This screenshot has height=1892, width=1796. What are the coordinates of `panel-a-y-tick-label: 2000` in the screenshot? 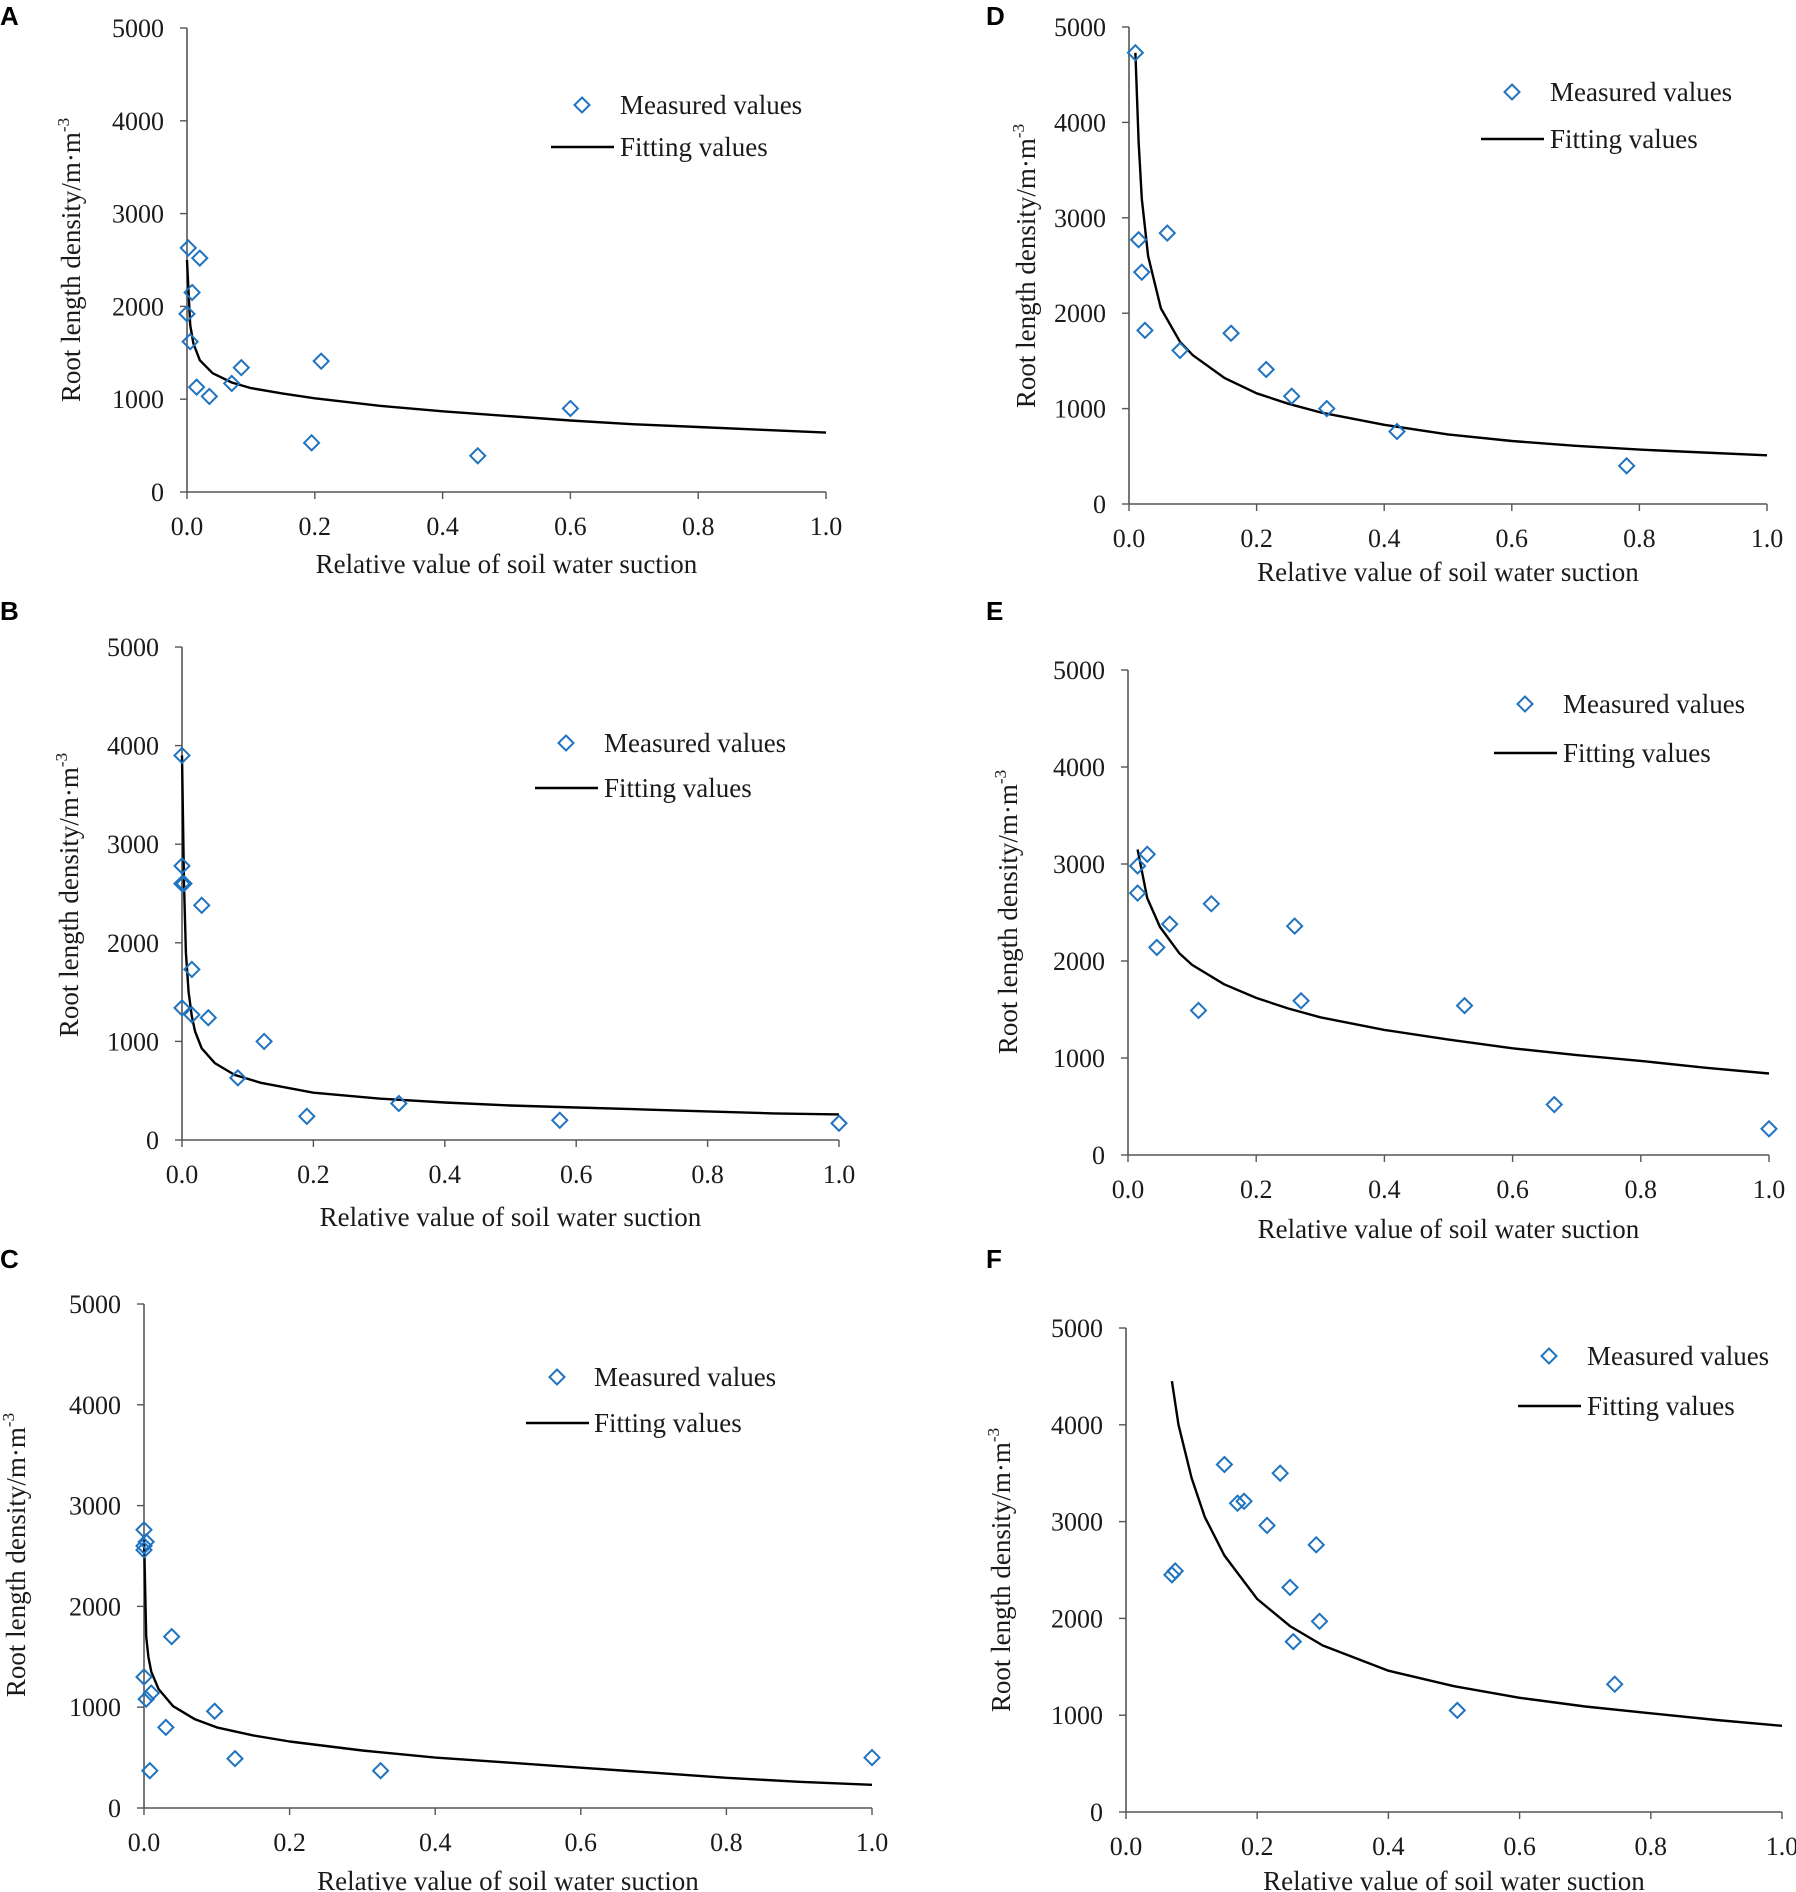 It's located at (138, 306).